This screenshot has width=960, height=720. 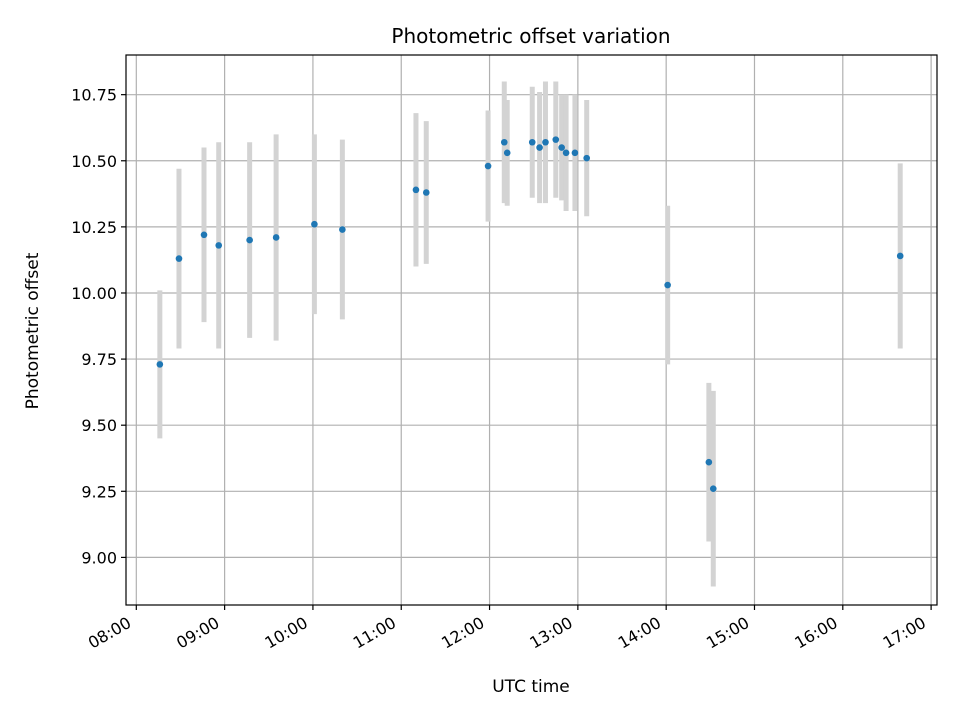 I want to click on y-tick-label: 10.00, so click(x=94, y=293).